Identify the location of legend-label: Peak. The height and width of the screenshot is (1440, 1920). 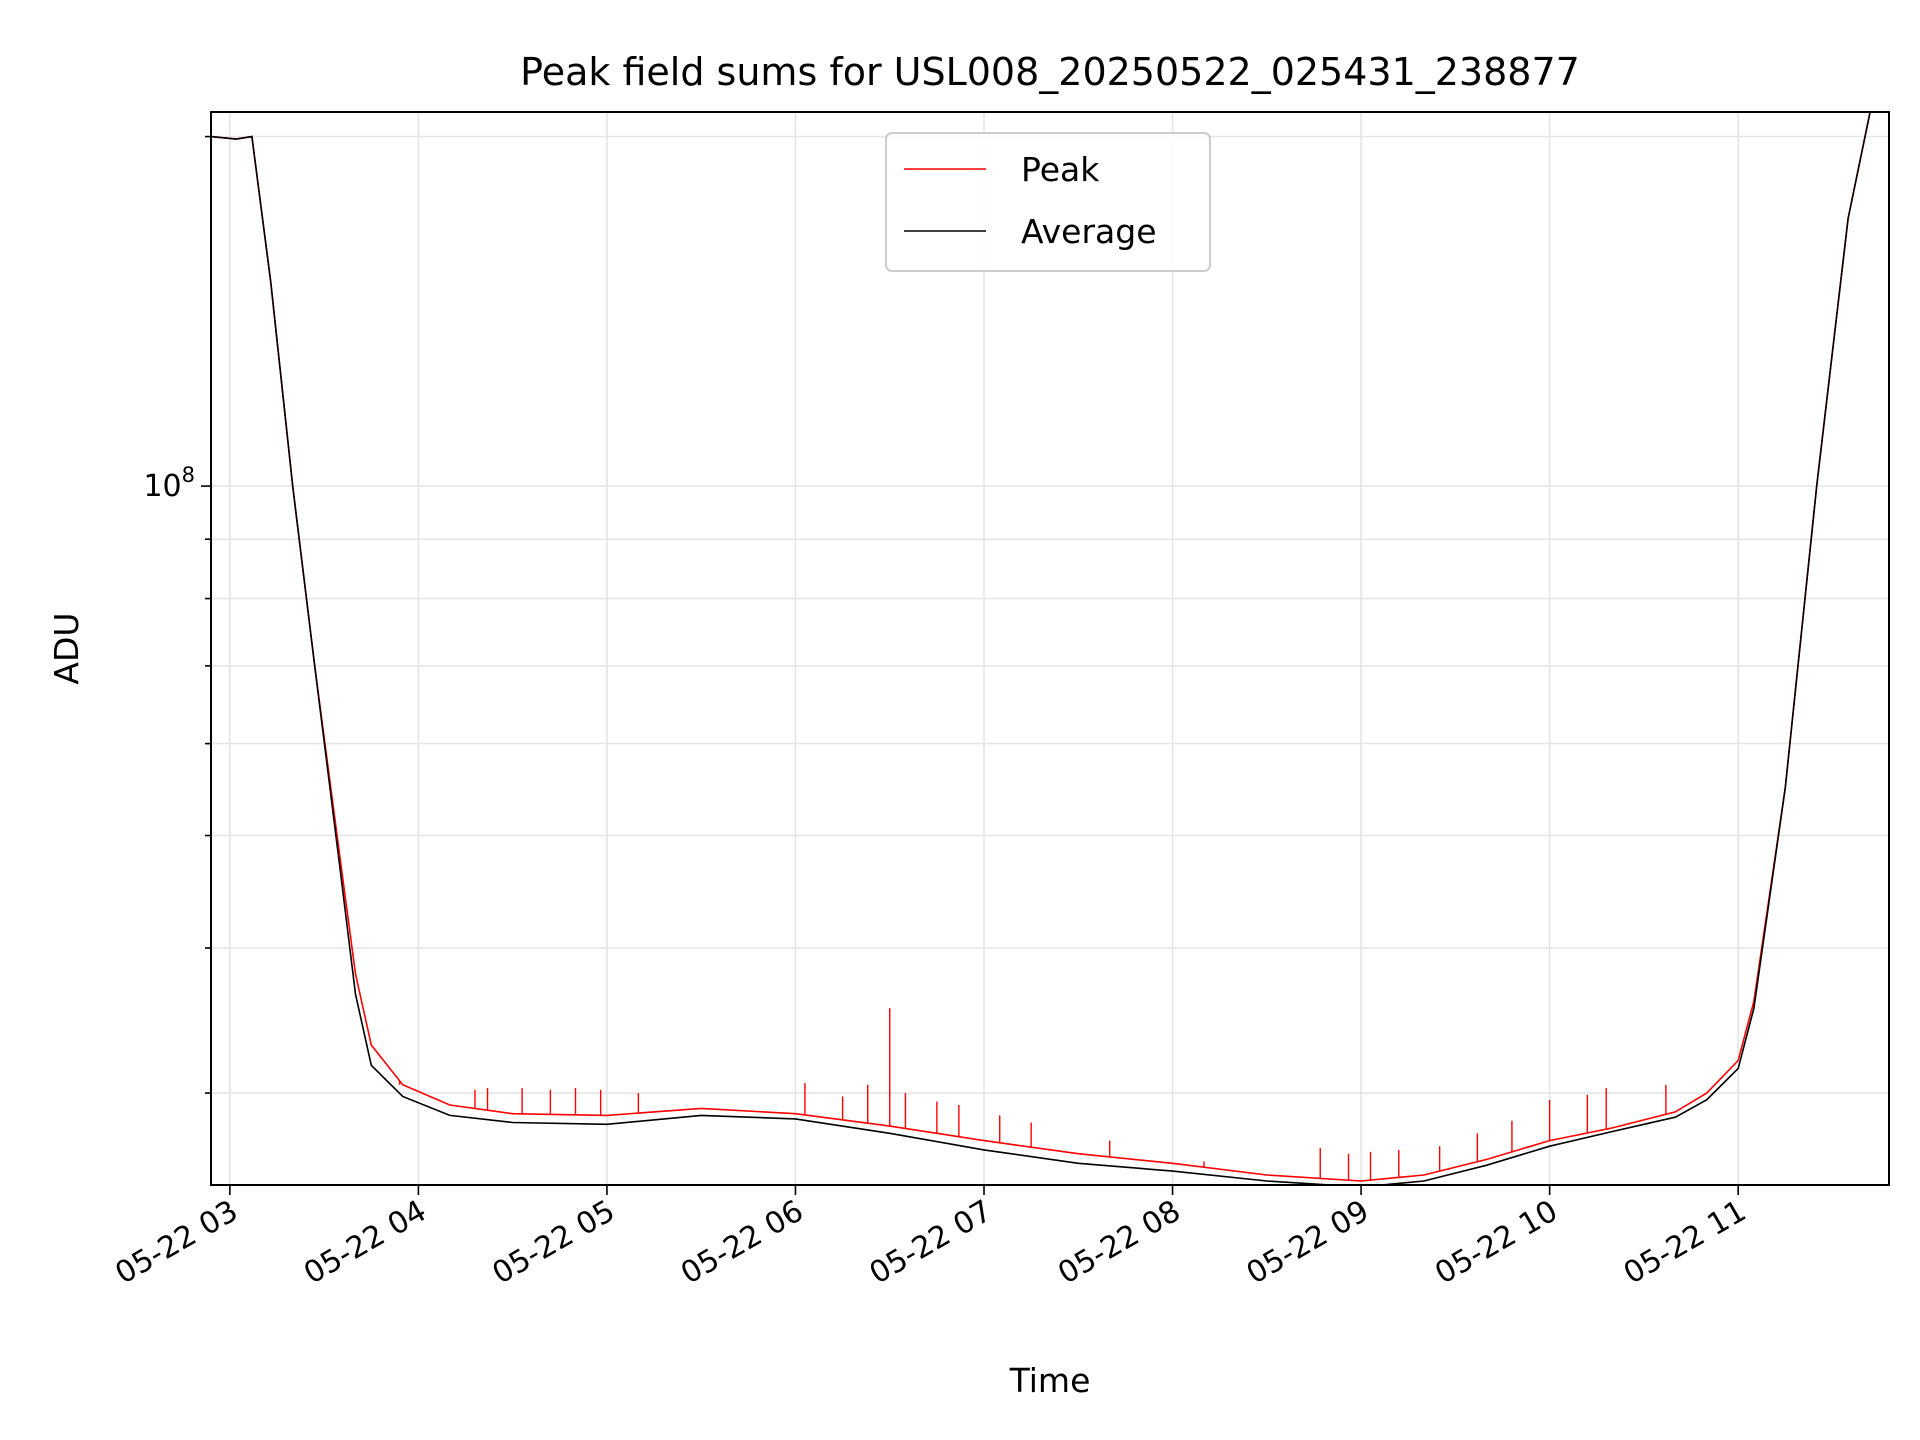
(1060, 169).